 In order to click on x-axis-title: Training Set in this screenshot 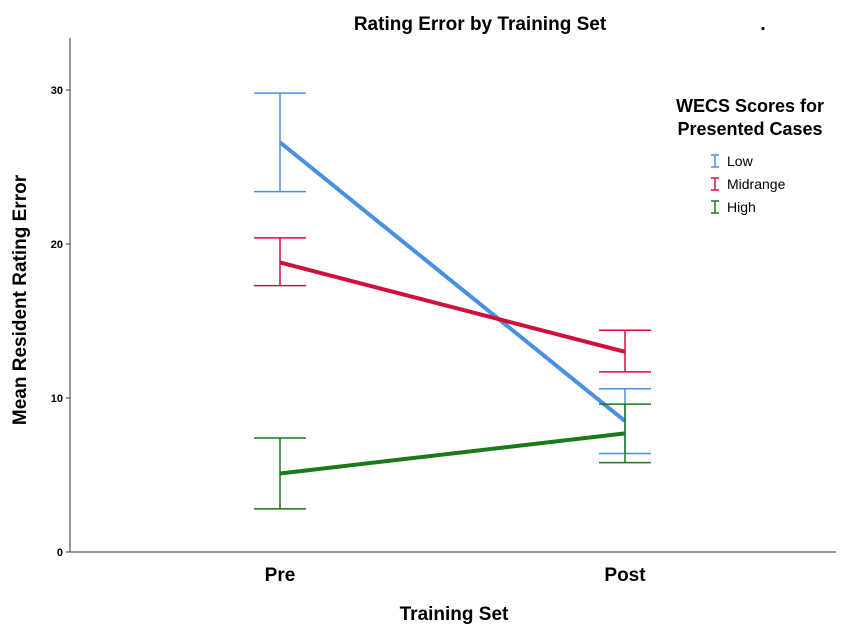, I will do `click(454, 614)`.